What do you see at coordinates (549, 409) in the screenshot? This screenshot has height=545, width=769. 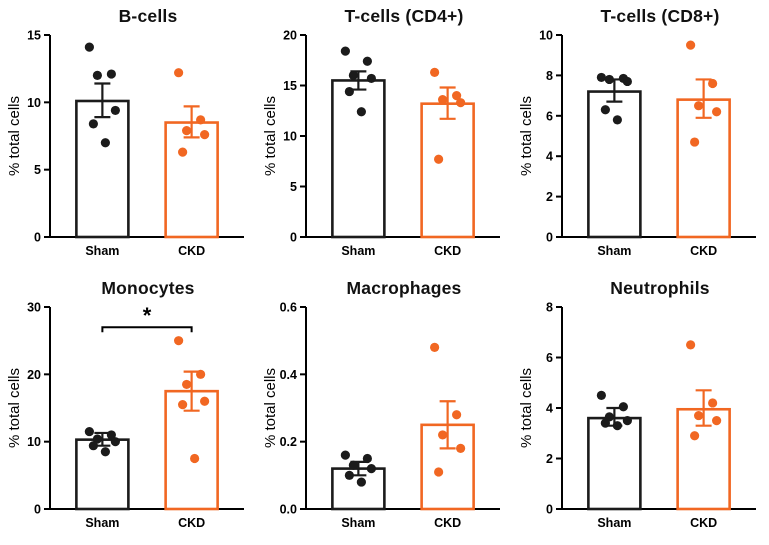 I see `y-tick-label: 4` at bounding box center [549, 409].